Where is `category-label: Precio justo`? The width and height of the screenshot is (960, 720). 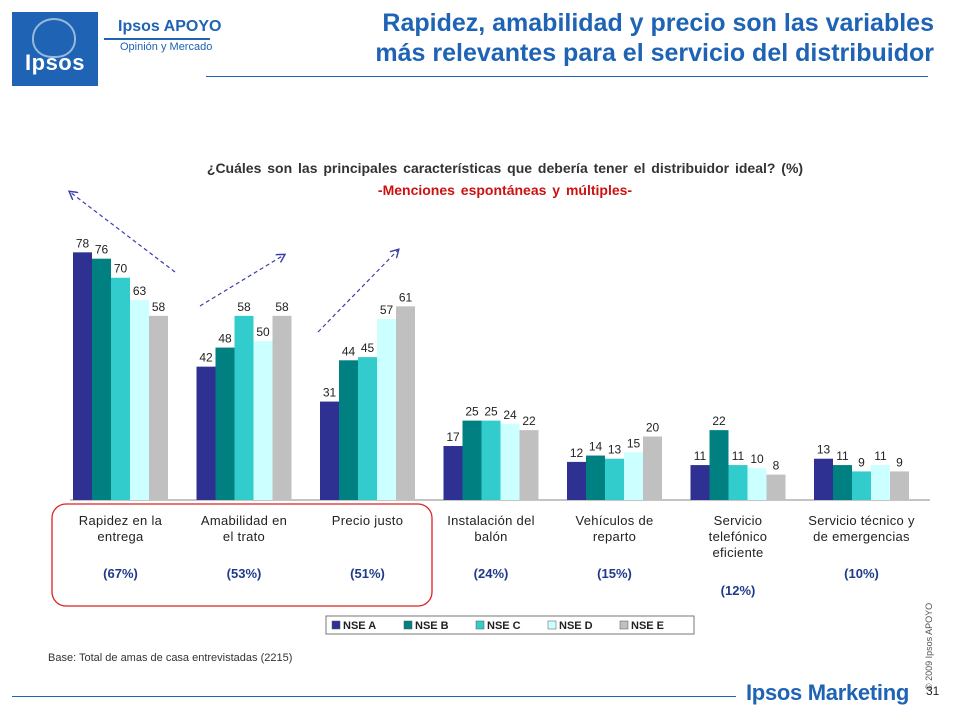
category-label: Precio justo is located at coordinates (368, 520).